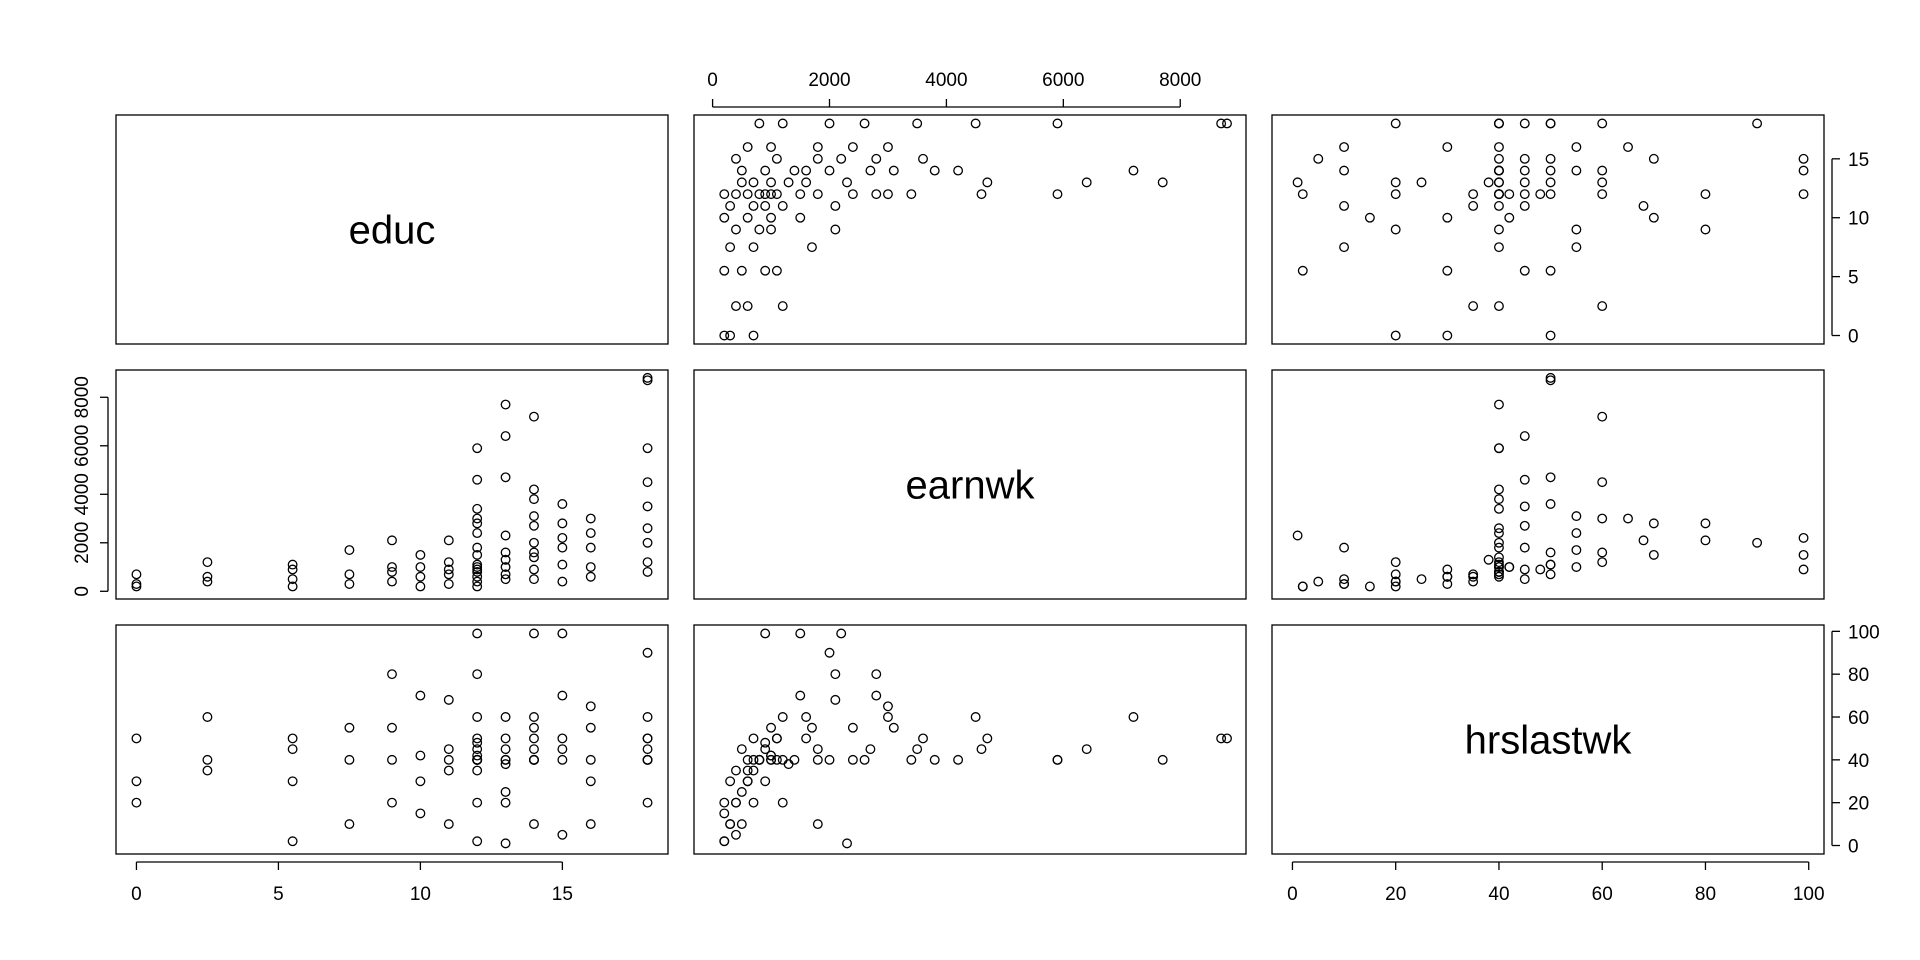  Describe the element at coordinates (1180, 80) in the screenshot. I see `tick-label: 8000` at that location.